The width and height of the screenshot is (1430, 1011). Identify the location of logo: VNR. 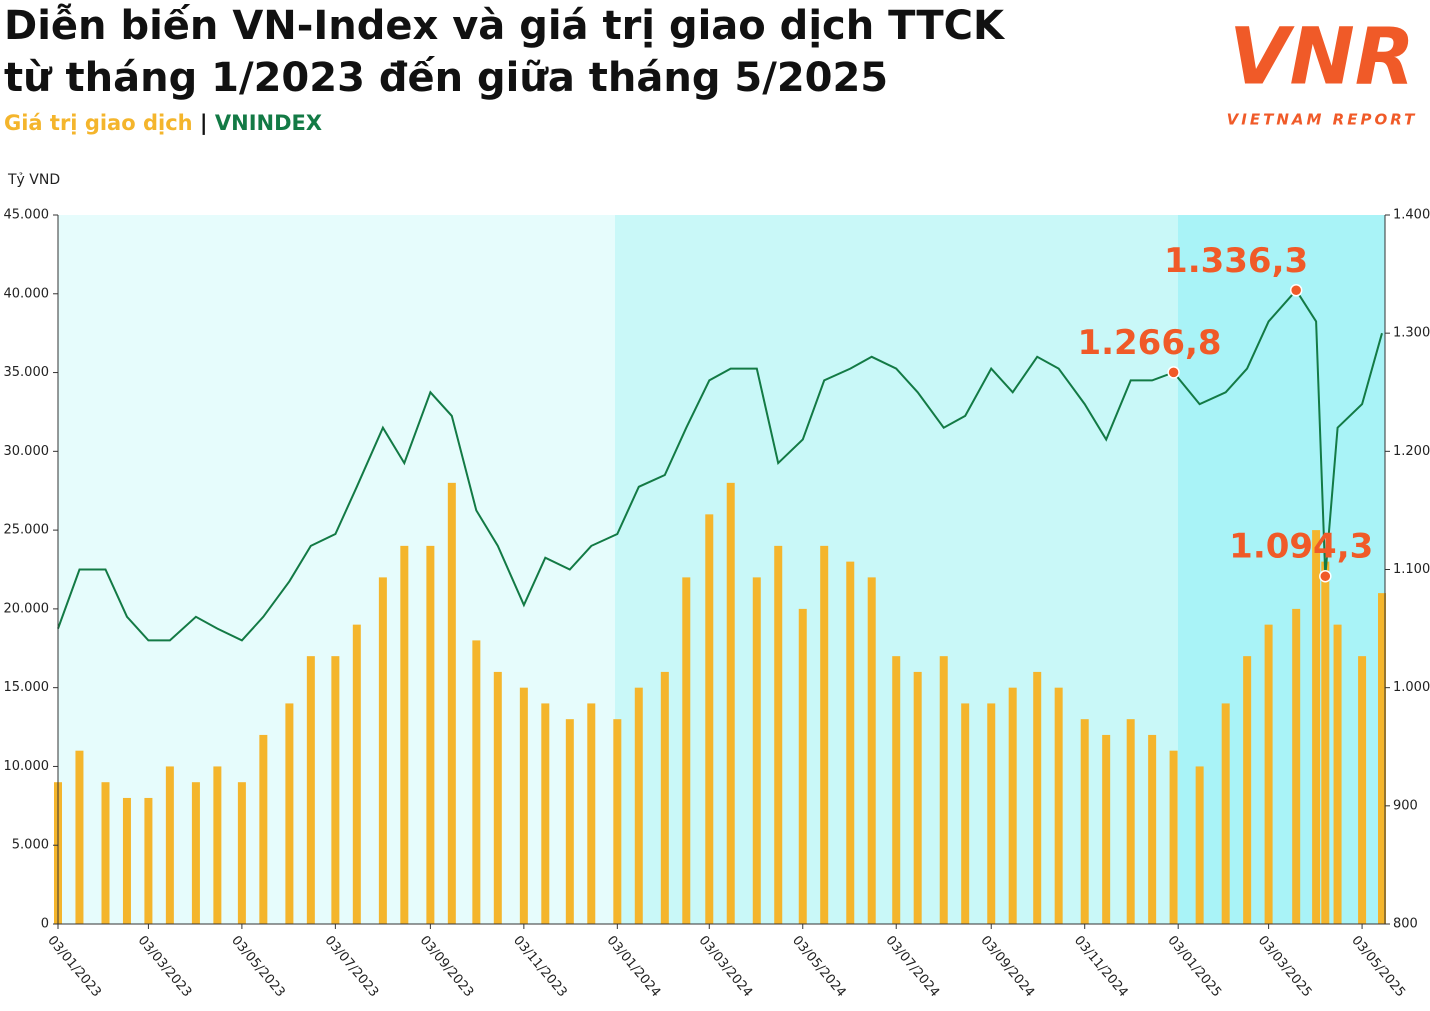
(1322, 57).